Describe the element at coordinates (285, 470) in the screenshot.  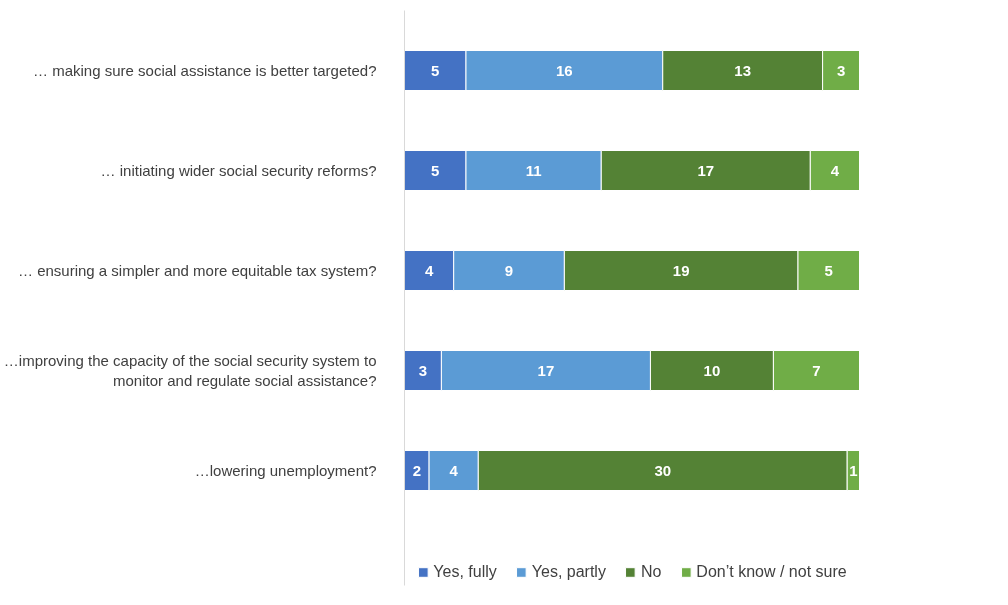
I see `y-tick-label: …lowering unemployment?` at that location.